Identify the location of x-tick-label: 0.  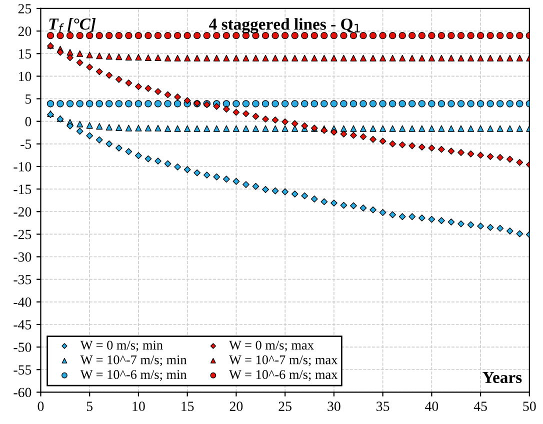
(41, 406).